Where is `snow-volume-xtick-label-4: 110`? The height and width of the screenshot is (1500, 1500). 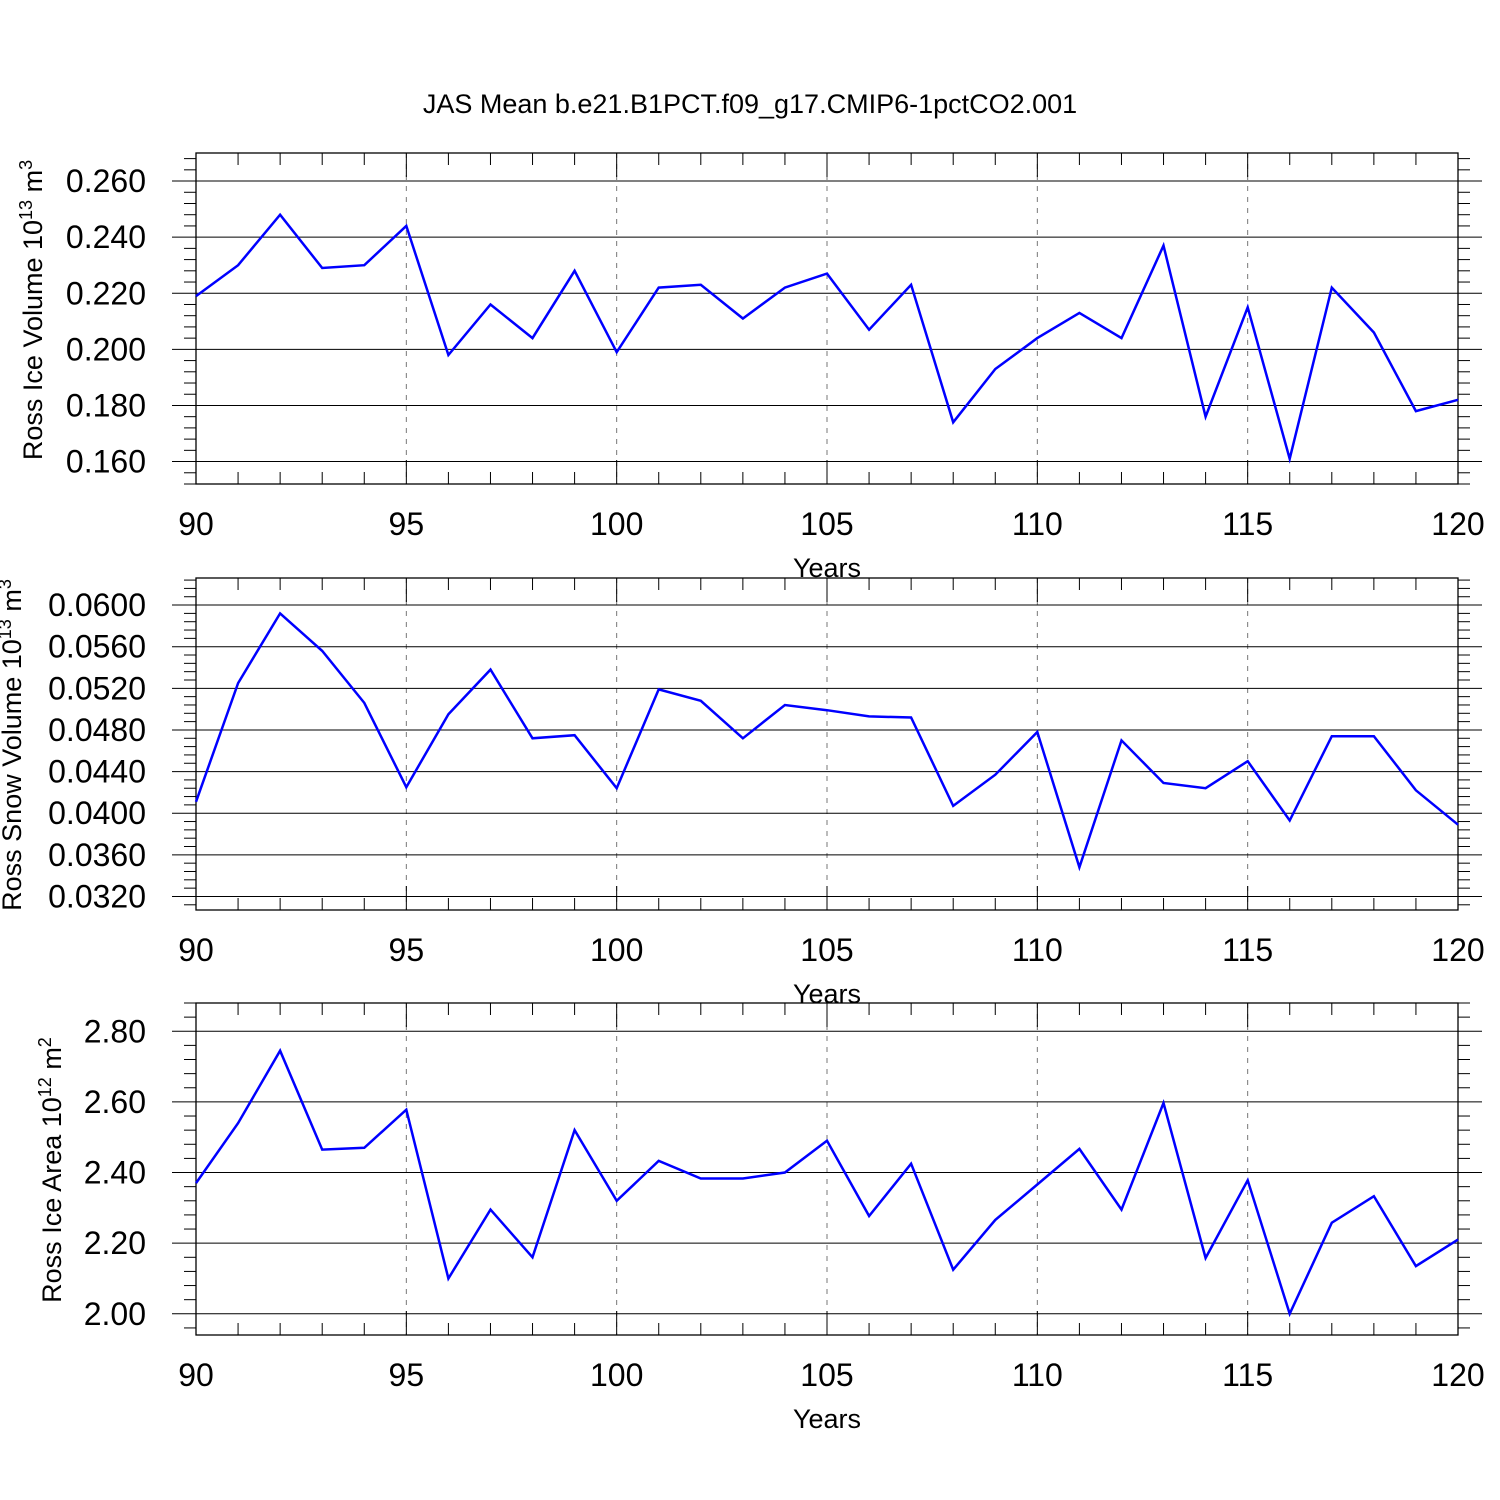 snow-volume-xtick-label-4: 110 is located at coordinates (1037, 950).